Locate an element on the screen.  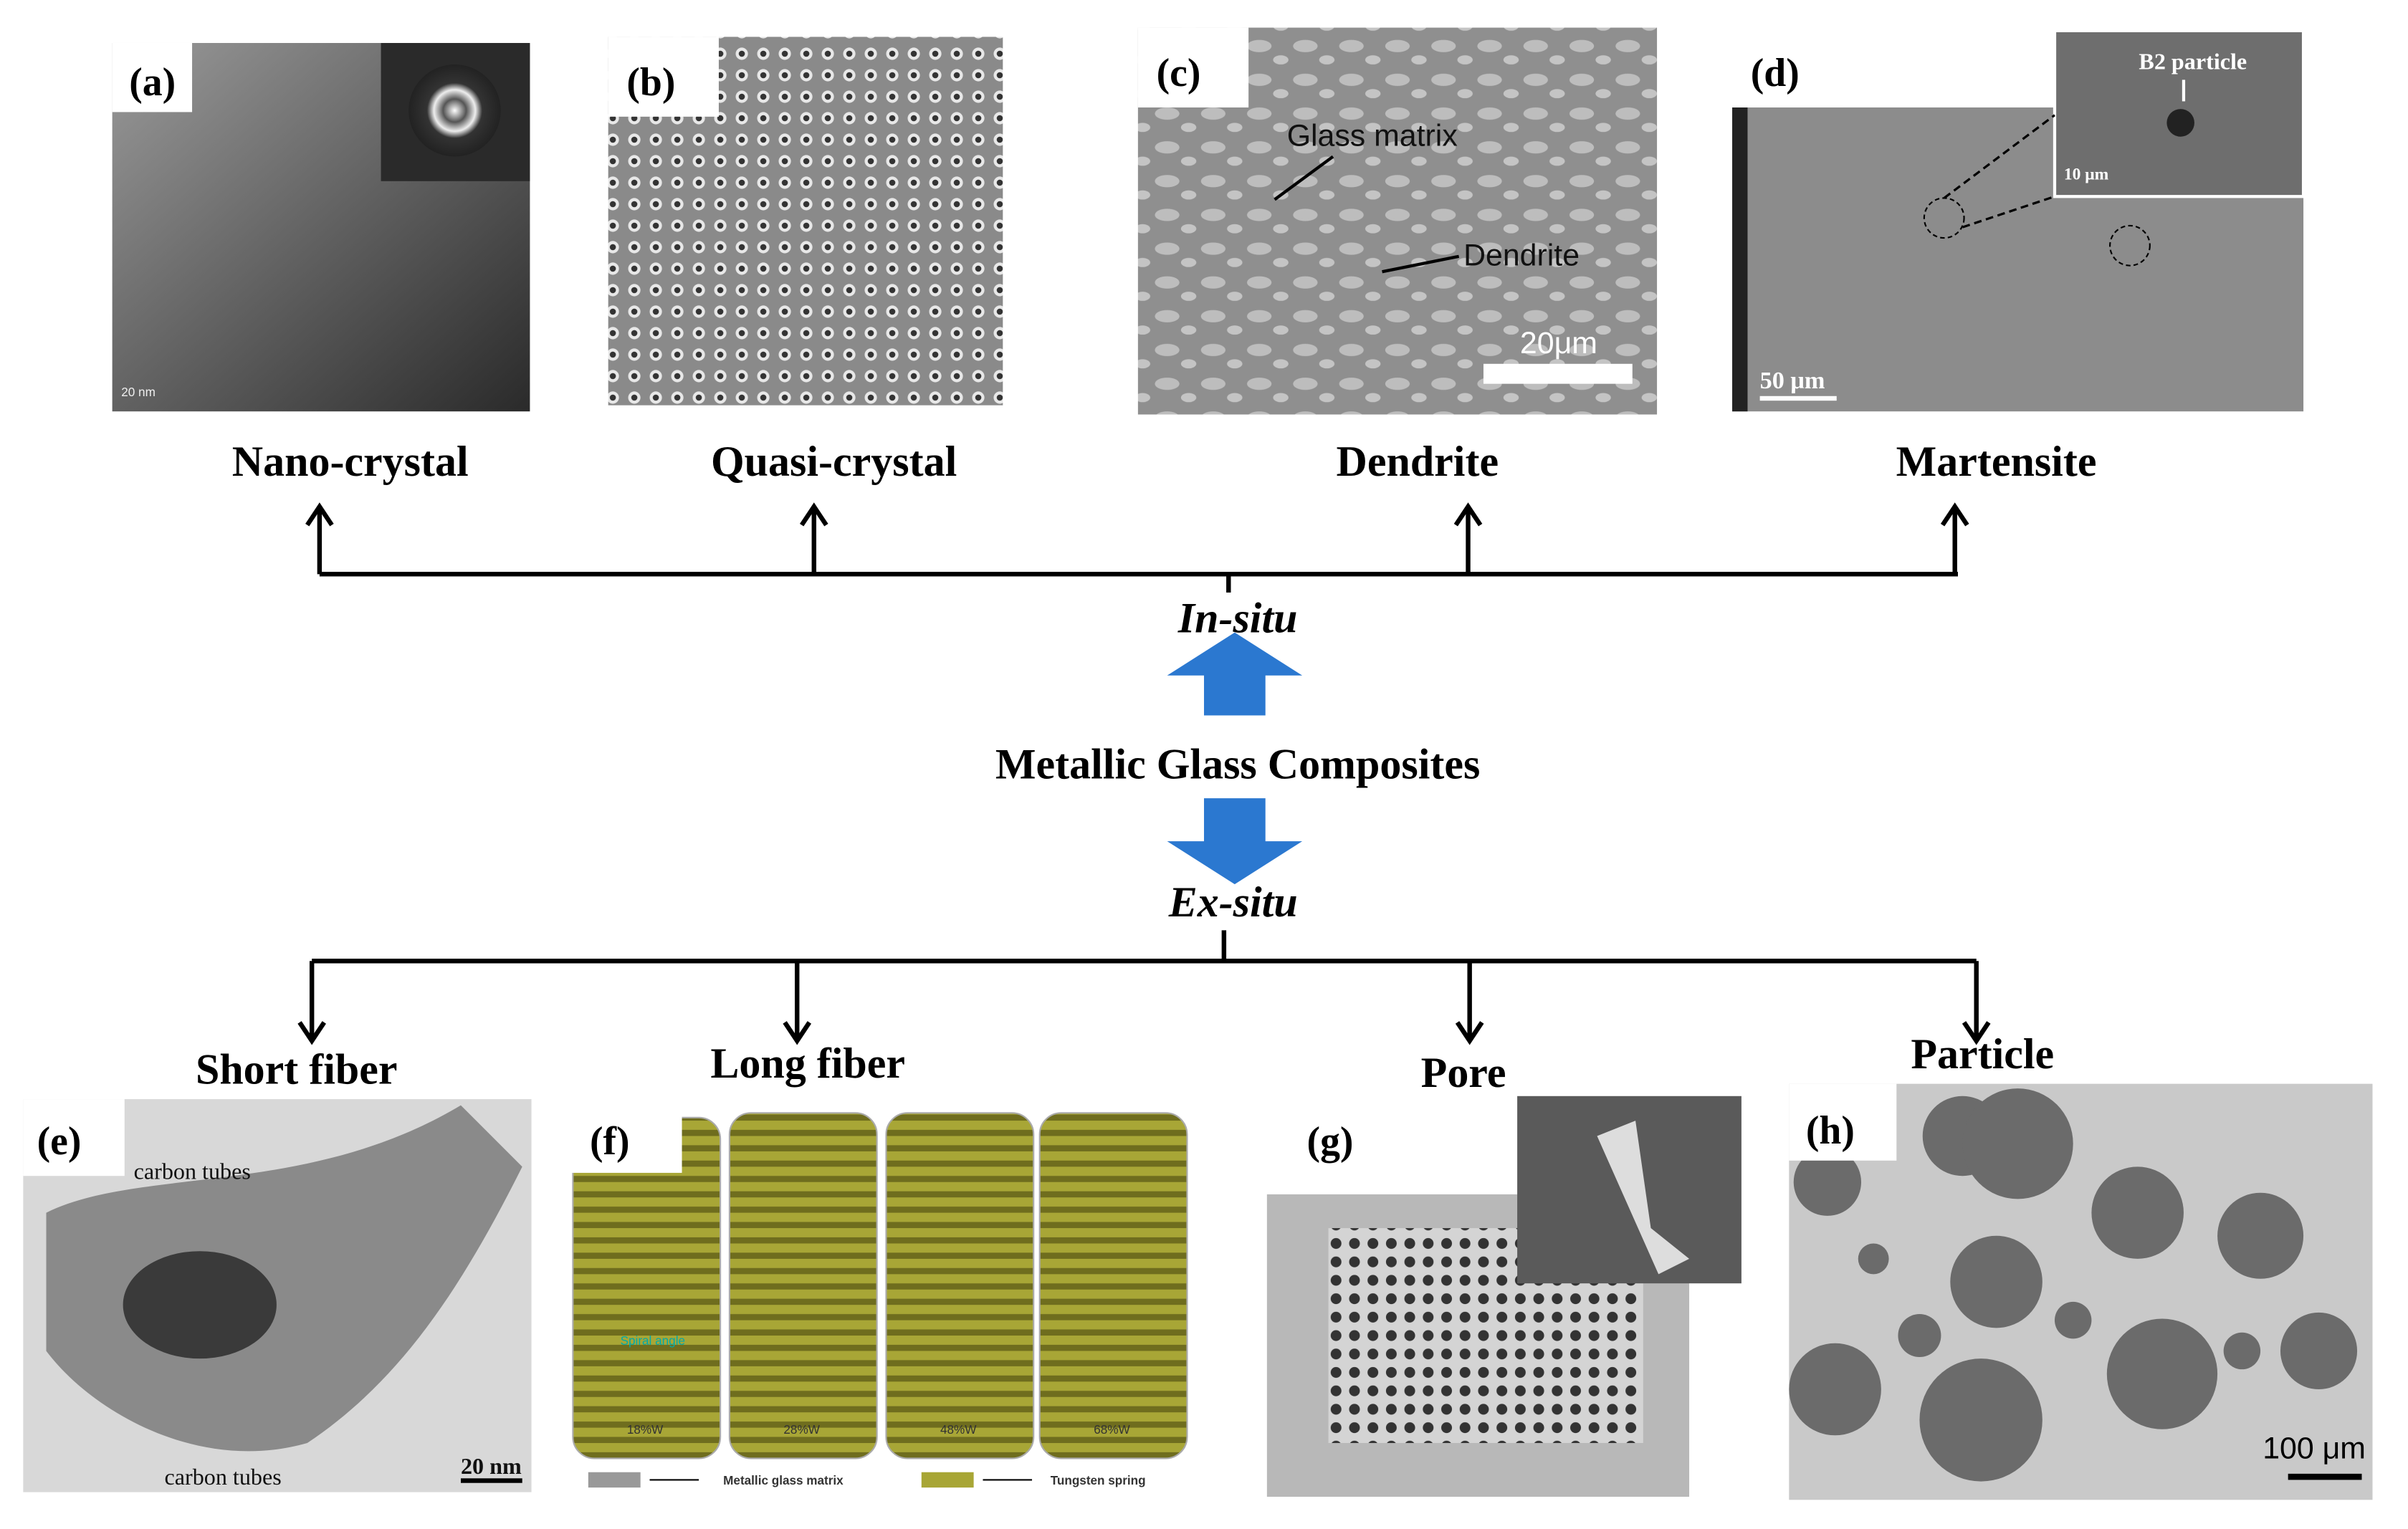
down-arrow is located at coordinates (1235, 841).